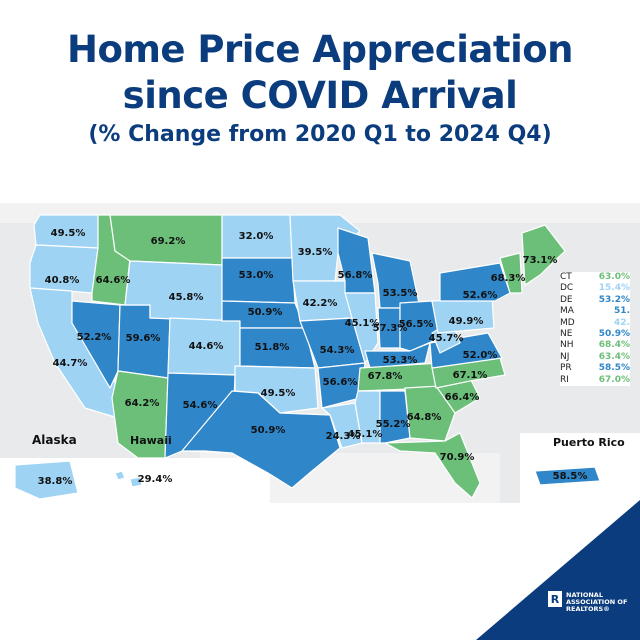  What do you see at coordinates (622, 322) in the screenshot?
I see `legend-value: 42.` at bounding box center [622, 322].